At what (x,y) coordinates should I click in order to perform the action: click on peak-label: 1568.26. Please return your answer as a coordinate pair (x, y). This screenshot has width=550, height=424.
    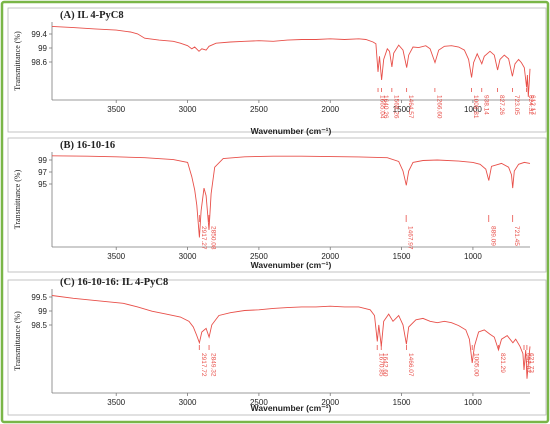
    Looking at the image, I should click on (395, 107).